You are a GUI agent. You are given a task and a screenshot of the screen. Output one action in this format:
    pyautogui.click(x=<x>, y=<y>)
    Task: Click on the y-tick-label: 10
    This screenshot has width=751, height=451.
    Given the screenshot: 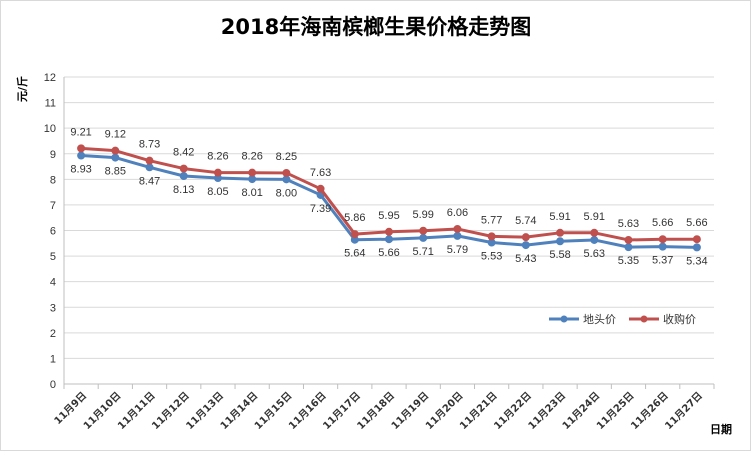 What is the action you would take?
    pyautogui.click(x=50, y=129)
    